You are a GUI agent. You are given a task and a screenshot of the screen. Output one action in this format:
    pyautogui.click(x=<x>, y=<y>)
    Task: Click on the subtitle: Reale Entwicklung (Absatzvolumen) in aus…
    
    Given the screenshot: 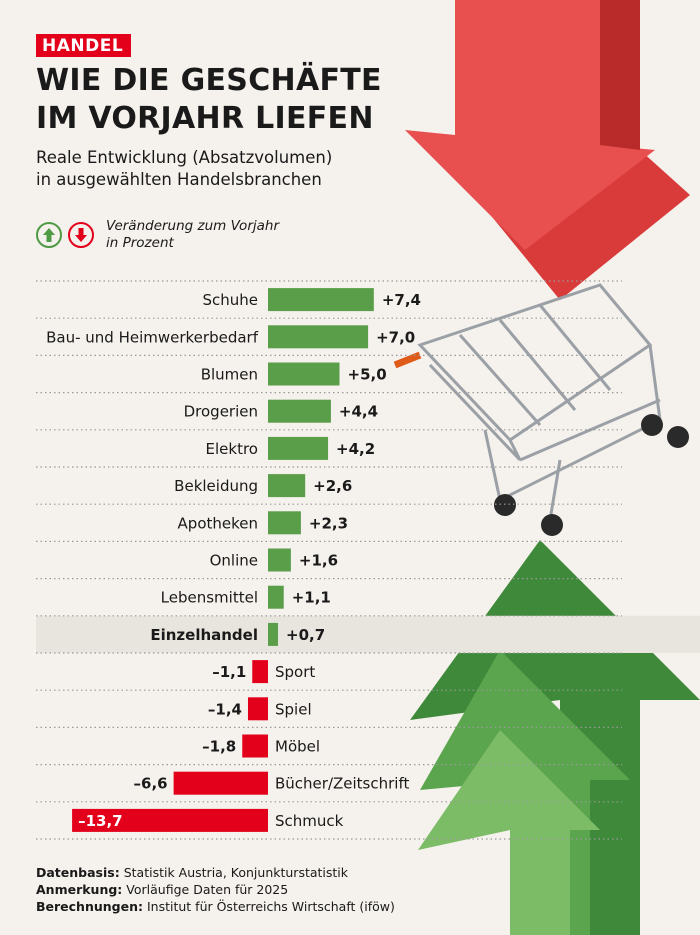 What is the action you would take?
    pyautogui.click(x=184, y=169)
    